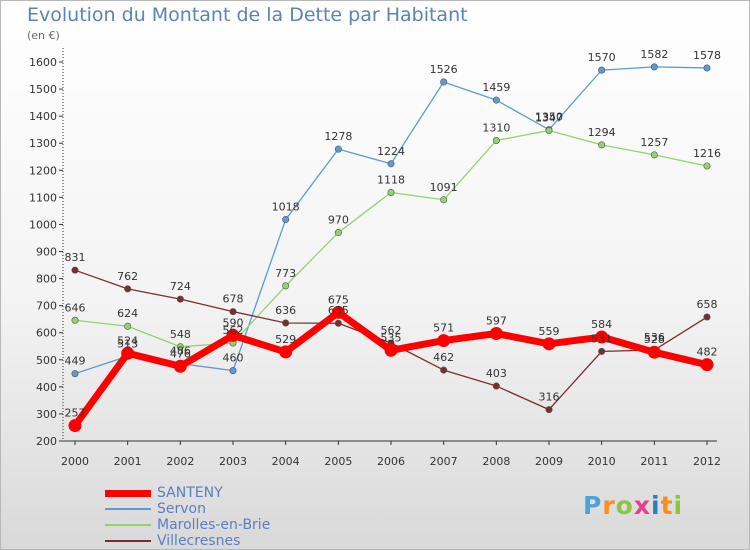  I want to click on y-tick-label: 500, so click(46, 360).